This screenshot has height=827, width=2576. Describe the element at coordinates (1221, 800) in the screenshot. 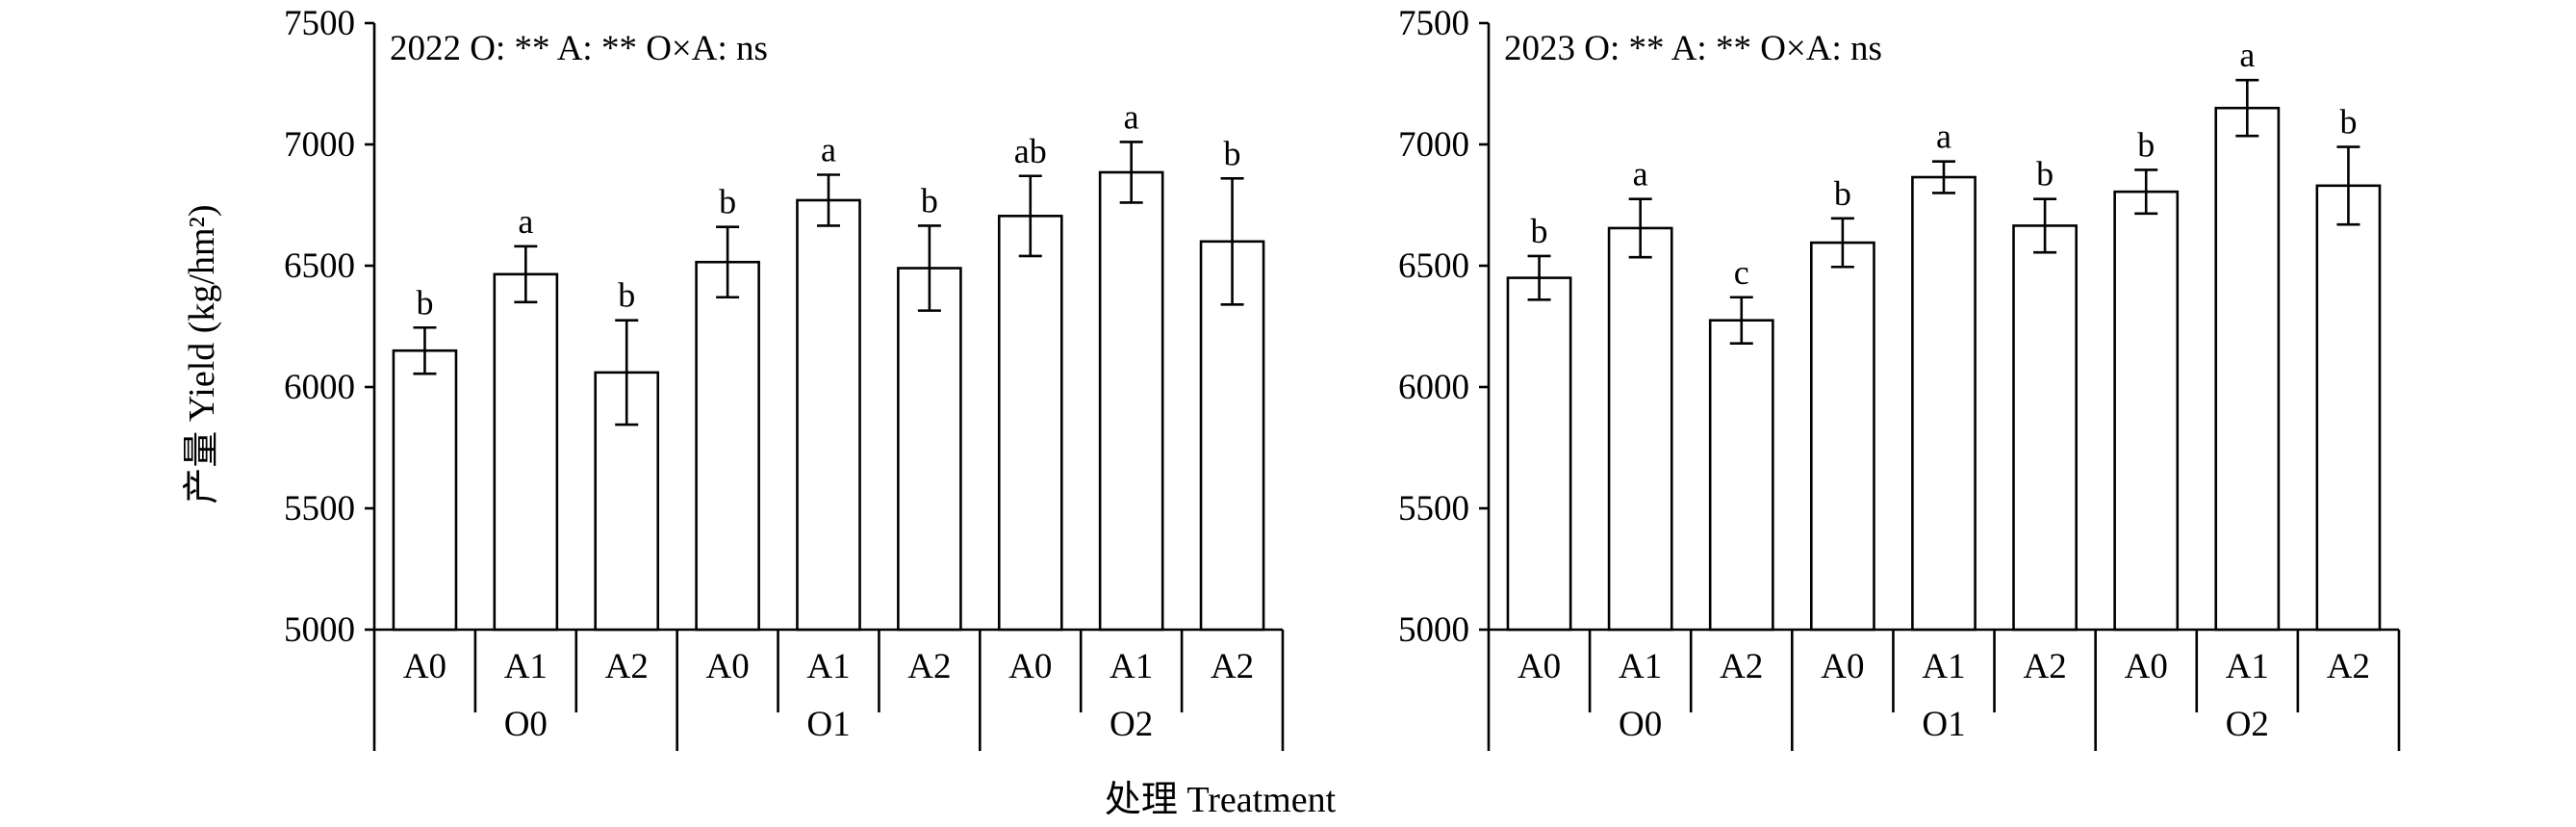

I see `x-axis-label: 处理 Treatment` at that location.